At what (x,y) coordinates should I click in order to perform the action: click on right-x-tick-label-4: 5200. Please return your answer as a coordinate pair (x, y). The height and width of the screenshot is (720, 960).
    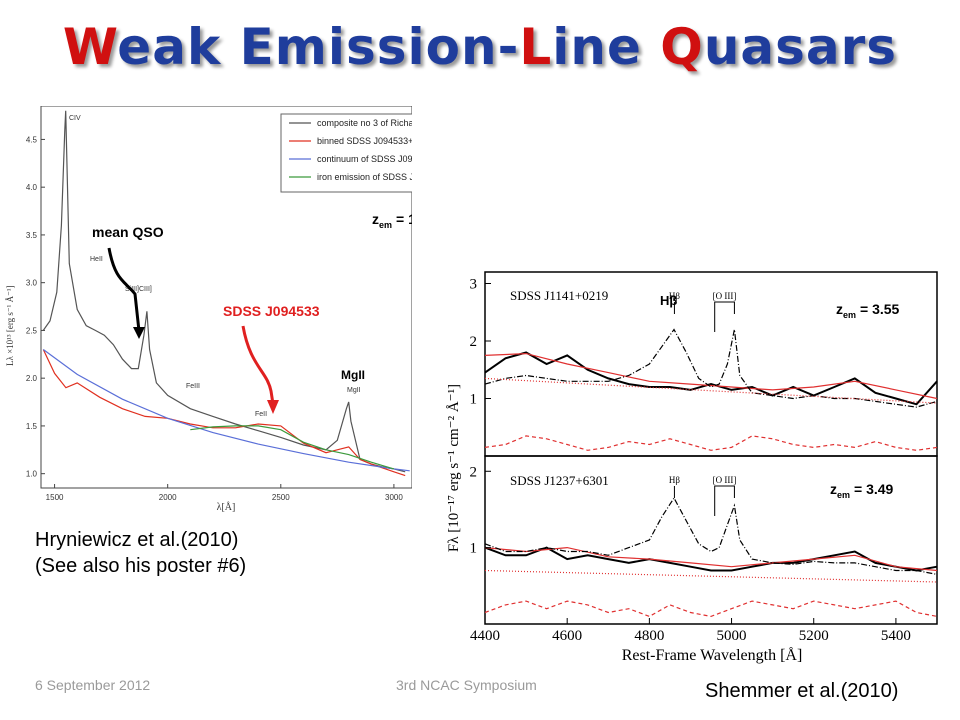
    Looking at the image, I should click on (814, 636).